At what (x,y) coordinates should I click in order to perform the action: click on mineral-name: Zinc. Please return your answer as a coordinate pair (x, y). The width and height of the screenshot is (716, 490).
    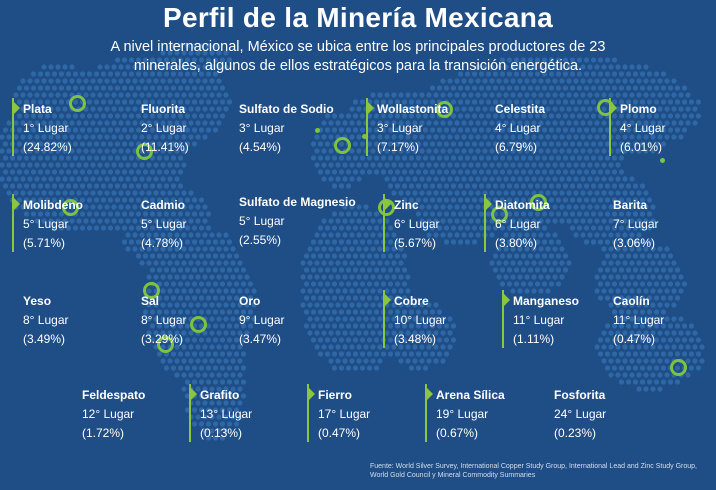
    Looking at the image, I should click on (406, 205).